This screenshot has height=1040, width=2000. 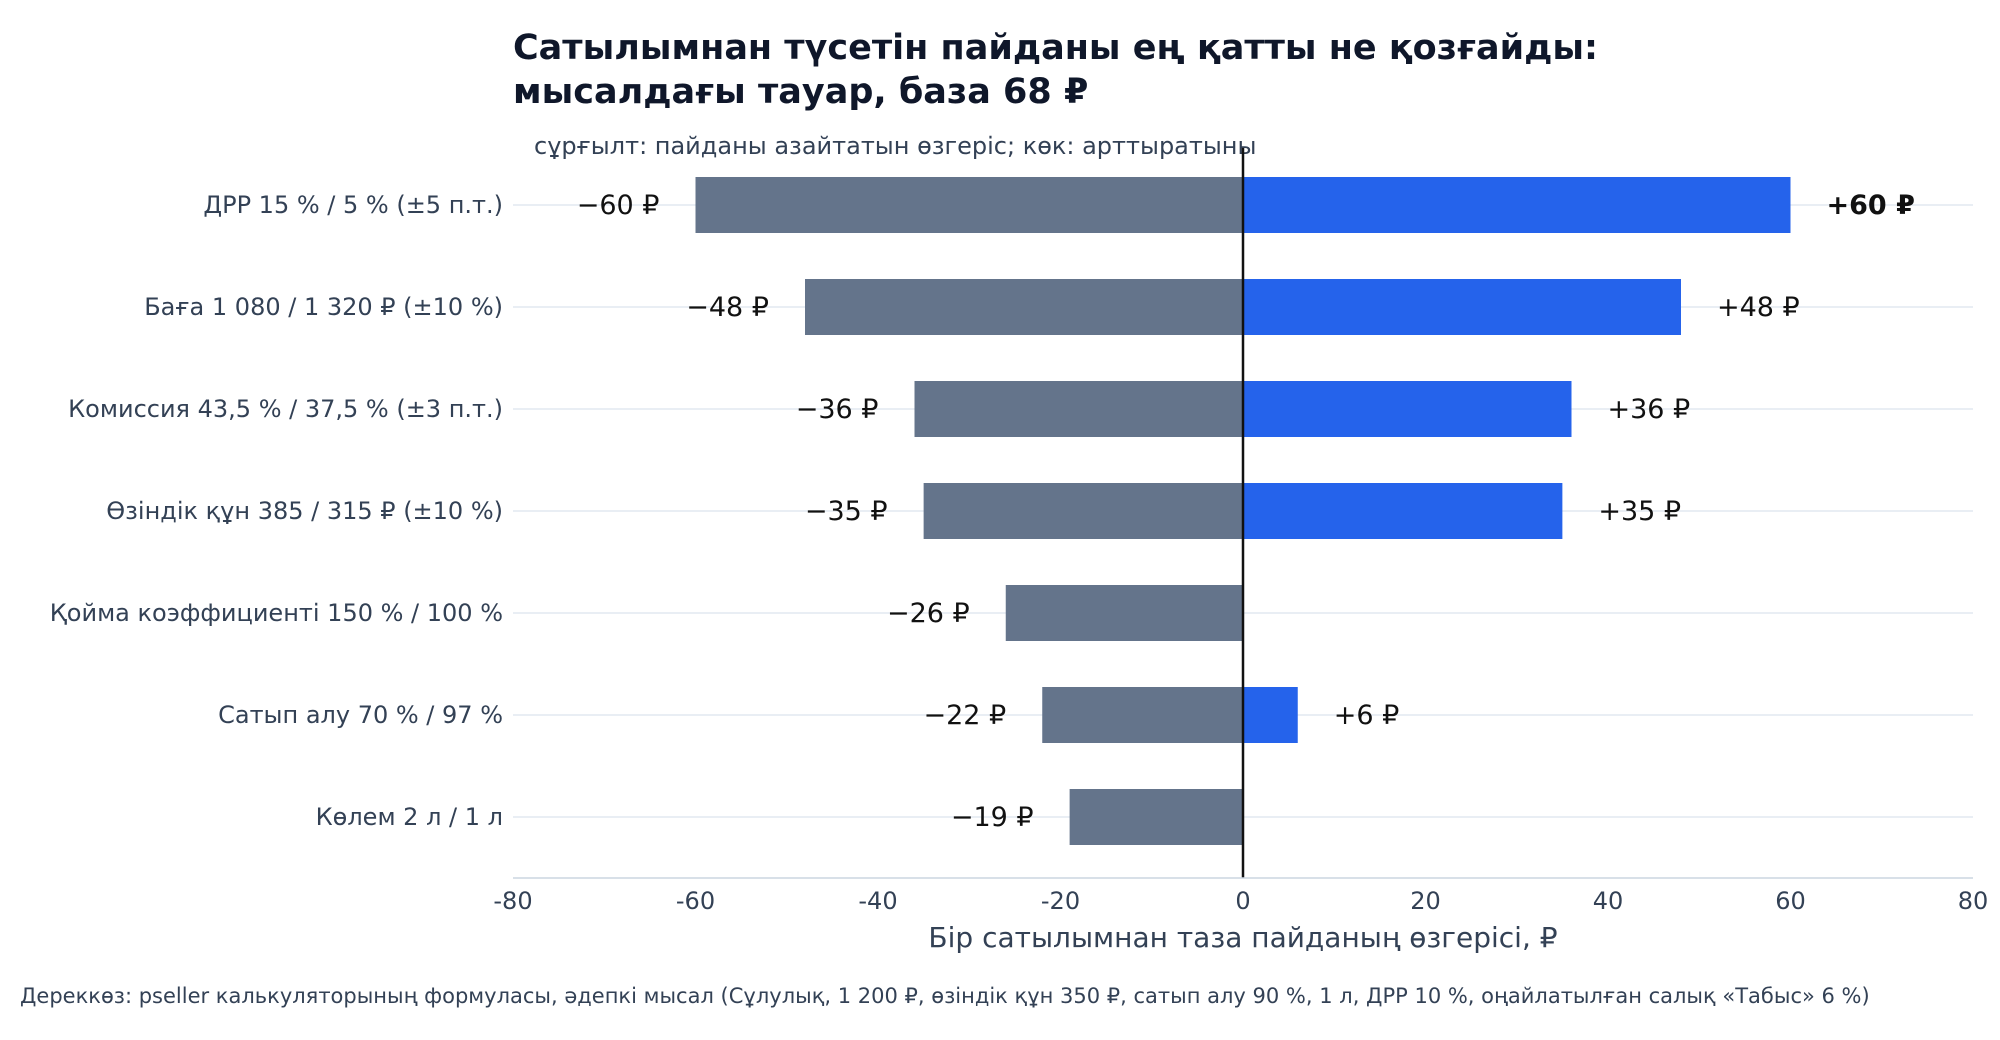 I want to click on x-tick-label: 60, so click(x=1790, y=901).